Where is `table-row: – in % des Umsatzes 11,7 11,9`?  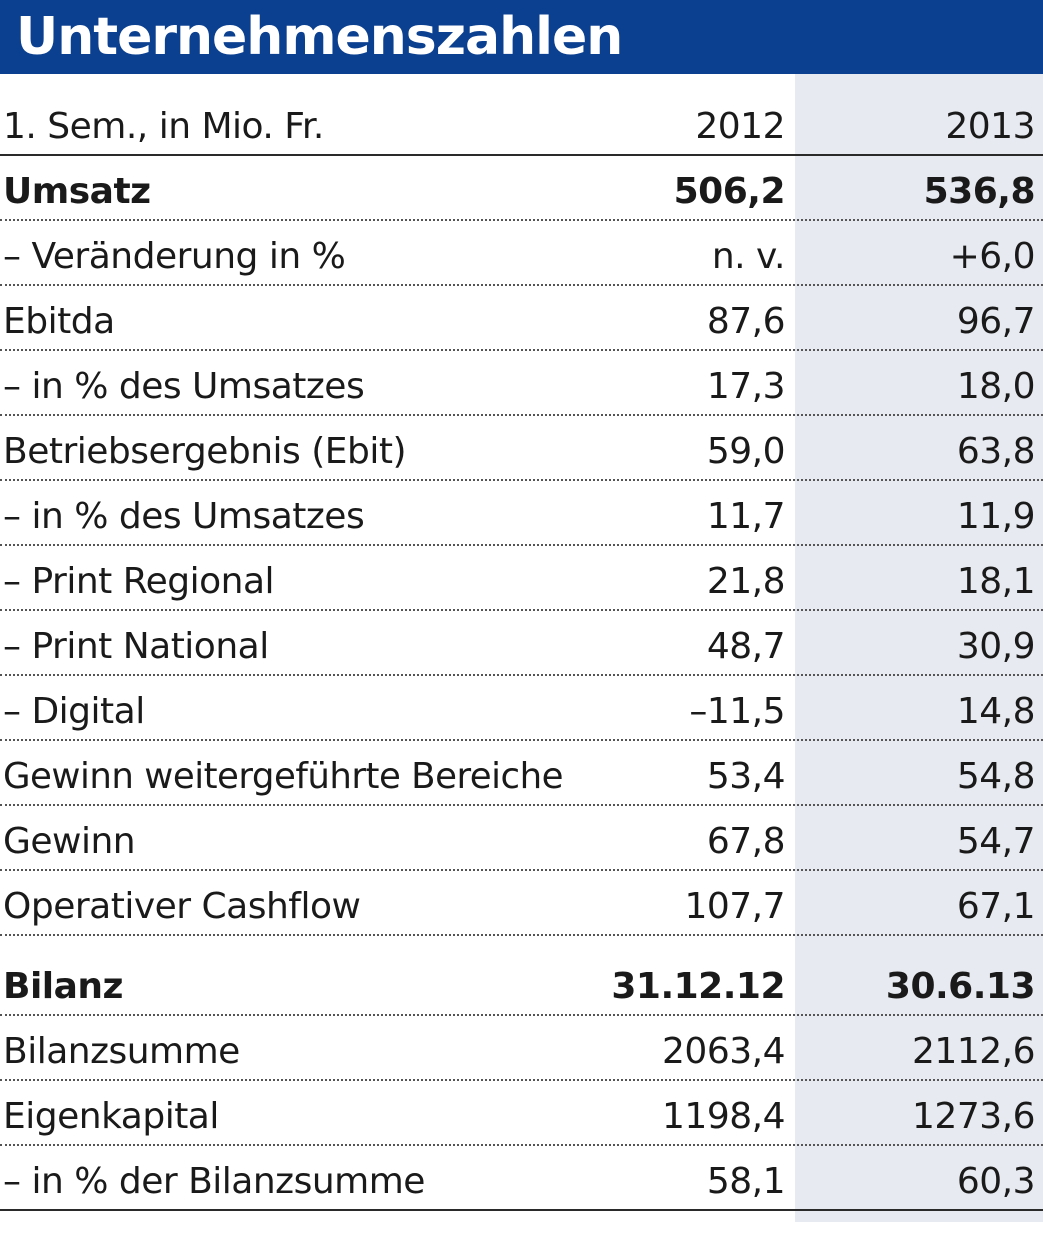 table-row: – in % des Umsatzes 11,7 11,9 is located at coordinates (521, 513).